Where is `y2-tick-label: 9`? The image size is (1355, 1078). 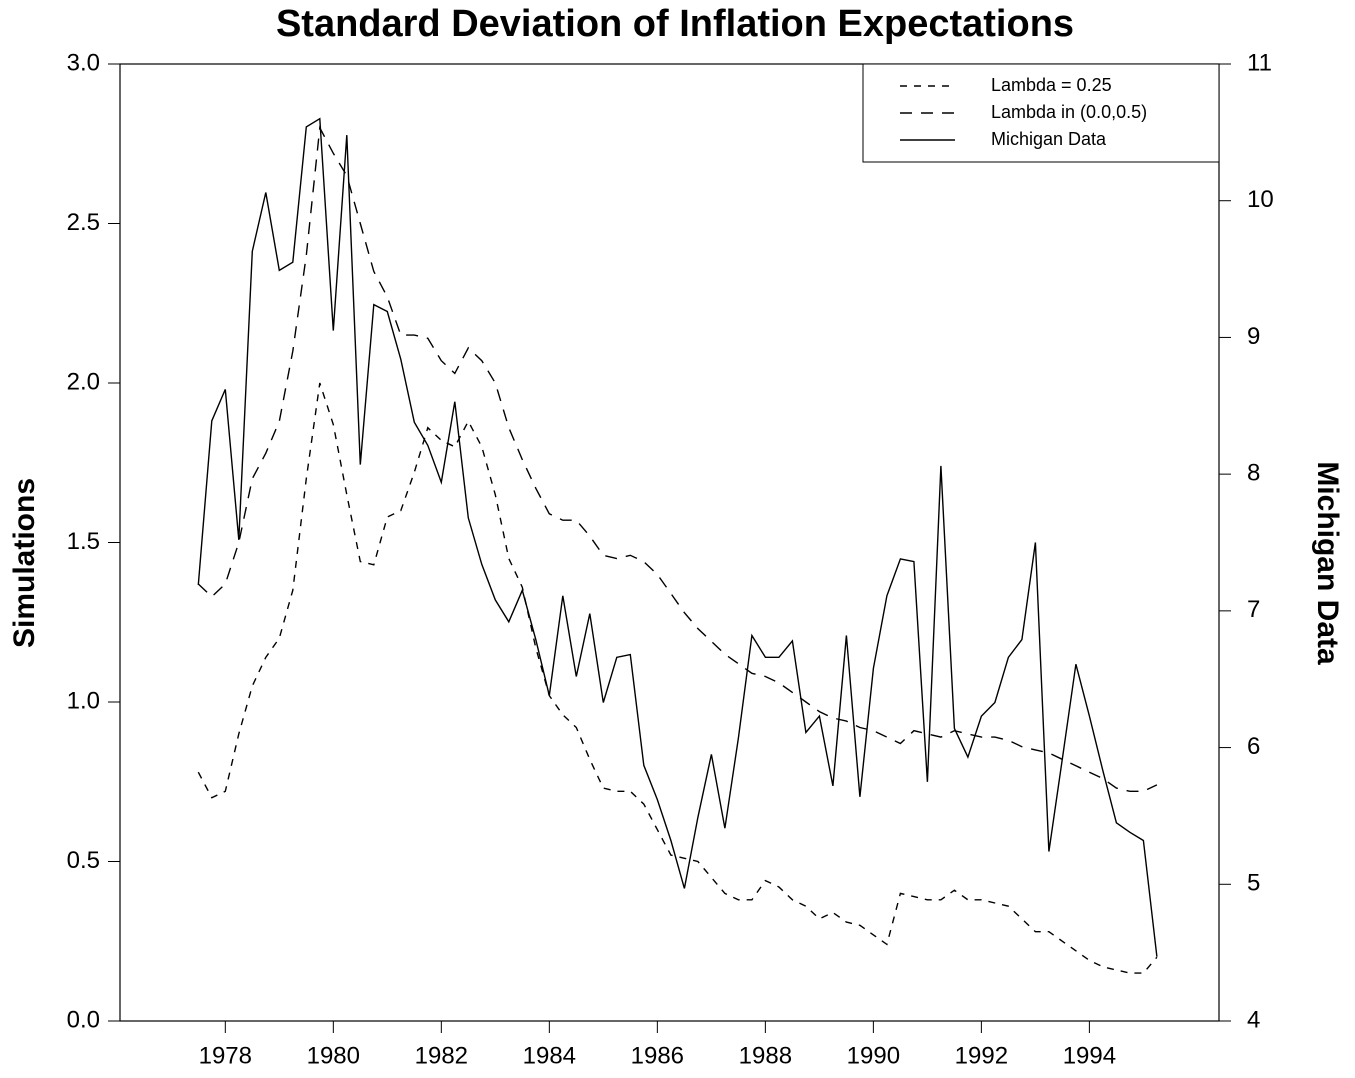
y2-tick-label: 9 is located at coordinates (1253, 336).